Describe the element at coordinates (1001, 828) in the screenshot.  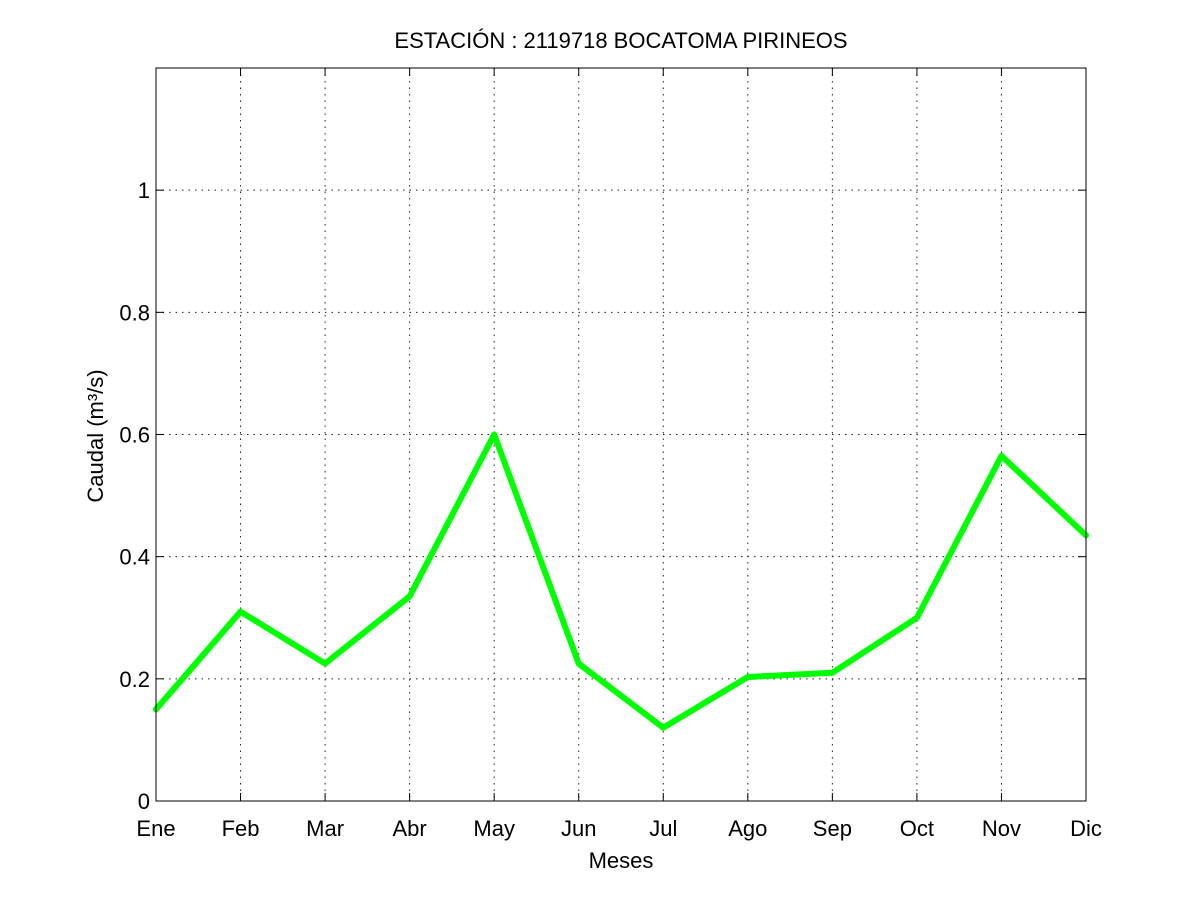
I see `x-tick-label-nov: Nov` at that location.